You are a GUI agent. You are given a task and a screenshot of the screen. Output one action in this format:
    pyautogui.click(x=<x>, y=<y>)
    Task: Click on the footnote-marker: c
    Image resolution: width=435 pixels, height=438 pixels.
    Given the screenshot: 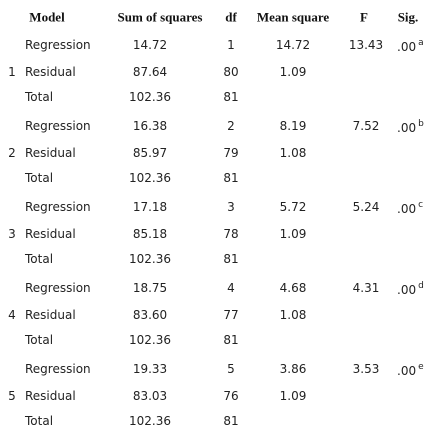 What is the action you would take?
    pyautogui.click(x=421, y=205)
    